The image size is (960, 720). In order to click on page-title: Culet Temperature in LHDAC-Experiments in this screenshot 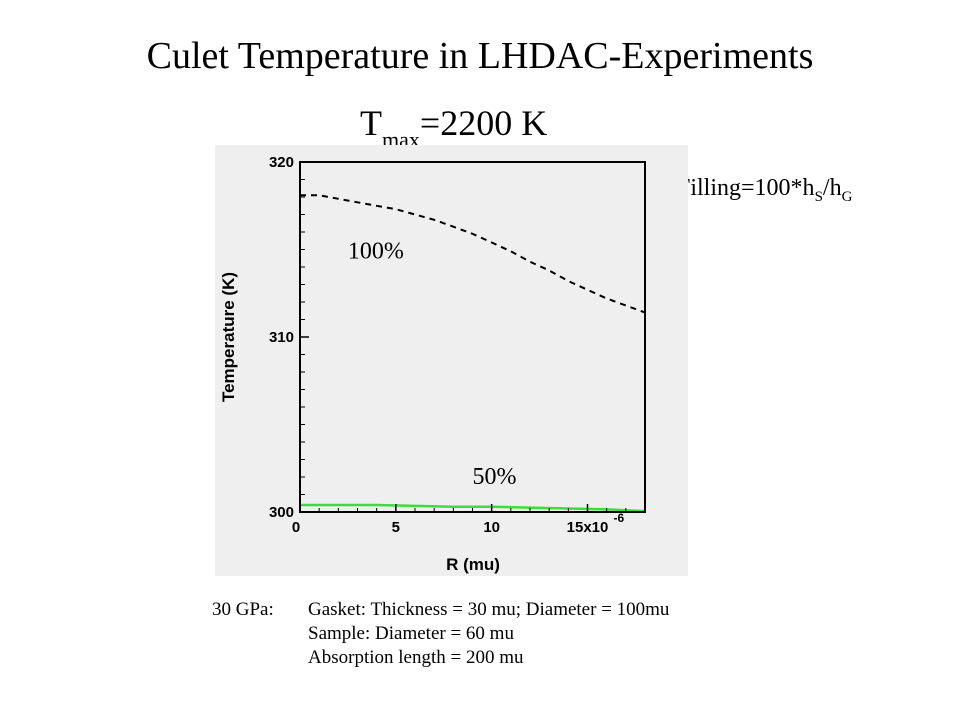, I will do `click(480, 56)`.